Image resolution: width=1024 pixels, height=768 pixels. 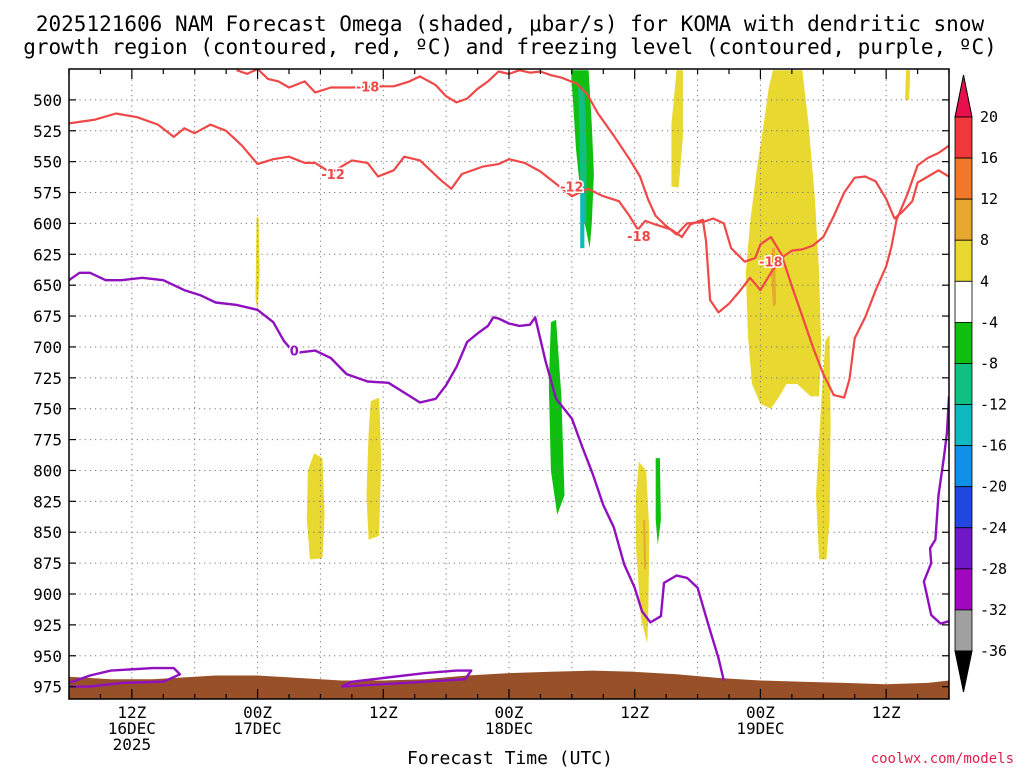 I want to click on colorbar-bottom-arrow, so click(x=963, y=671).